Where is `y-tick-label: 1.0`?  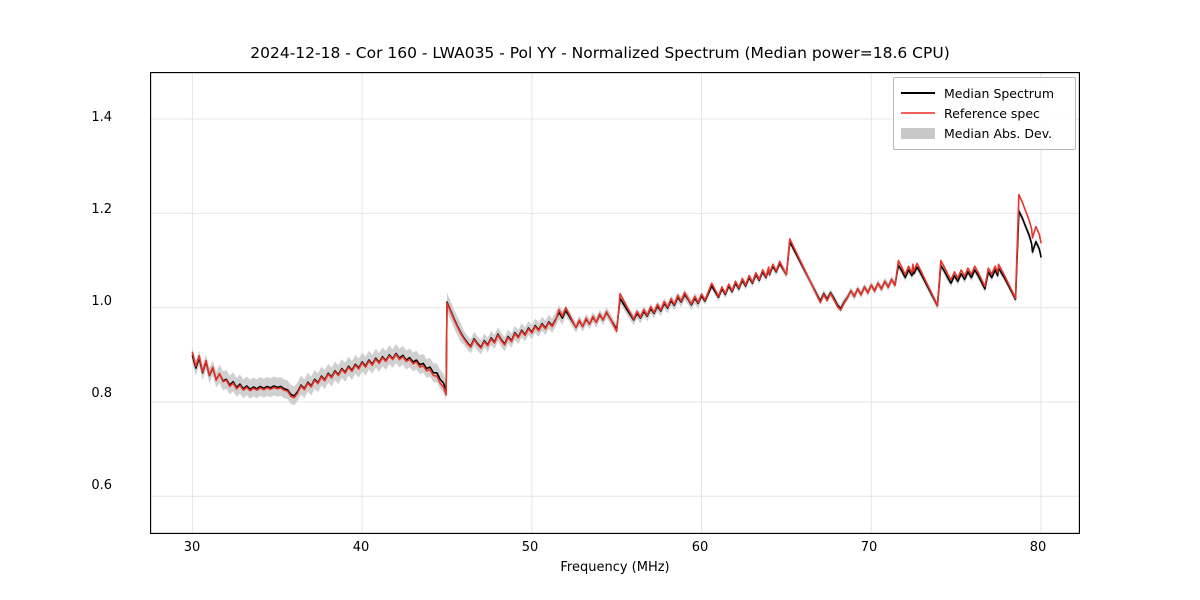 y-tick-label: 1.0 is located at coordinates (101, 301).